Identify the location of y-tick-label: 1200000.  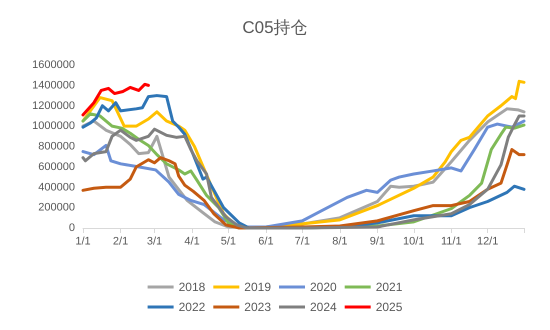
(53, 106).